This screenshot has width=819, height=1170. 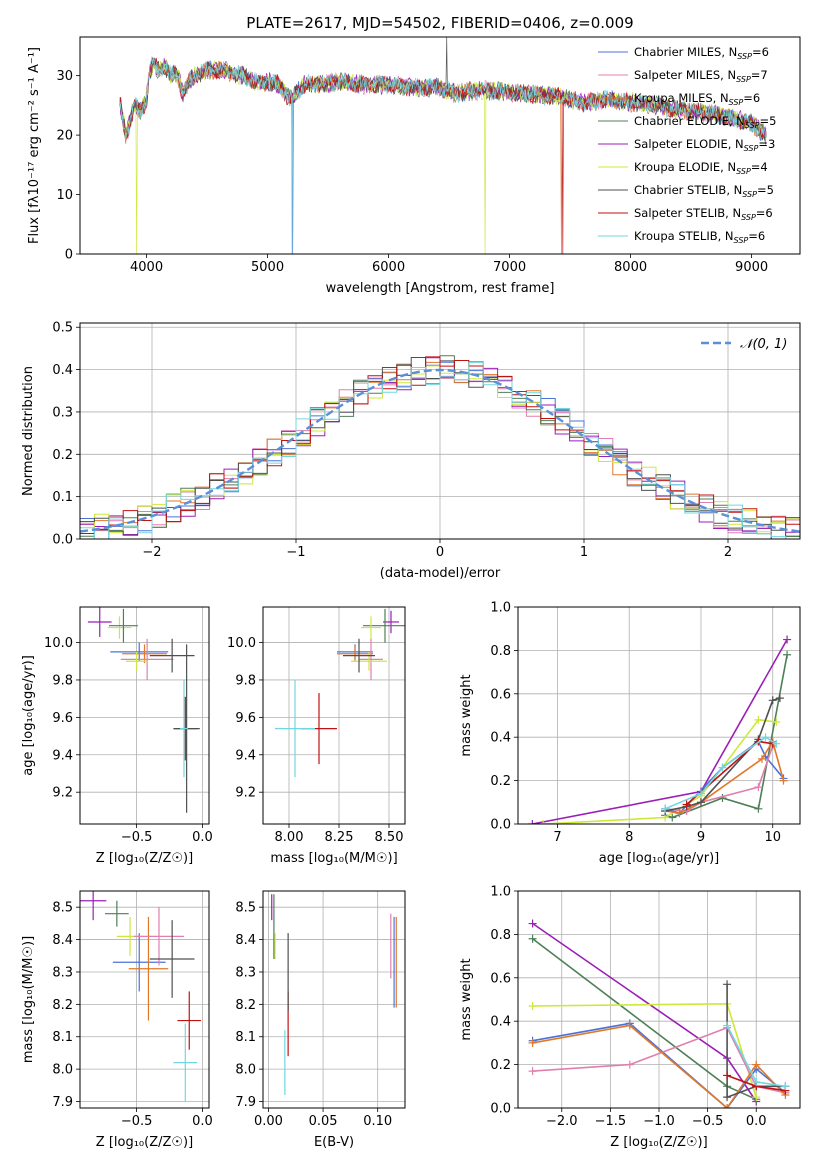 I want to click on y-tick-label: 8.1, so click(x=245, y=1037).